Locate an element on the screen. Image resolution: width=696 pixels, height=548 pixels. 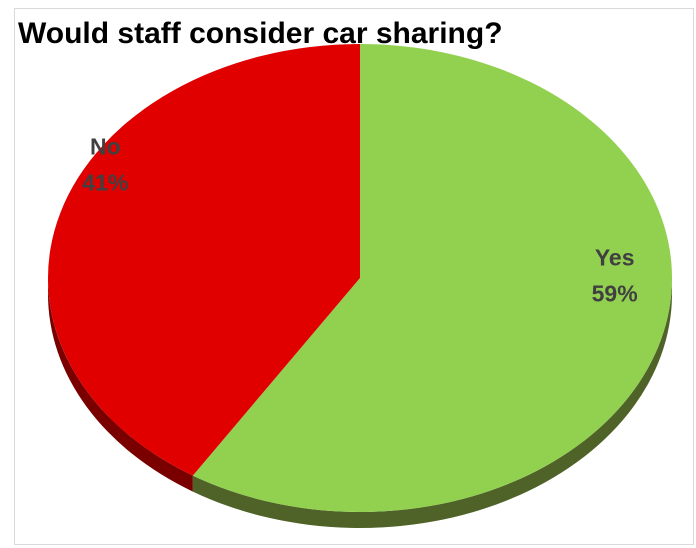
slice-label-no: No is located at coordinates (105, 147).